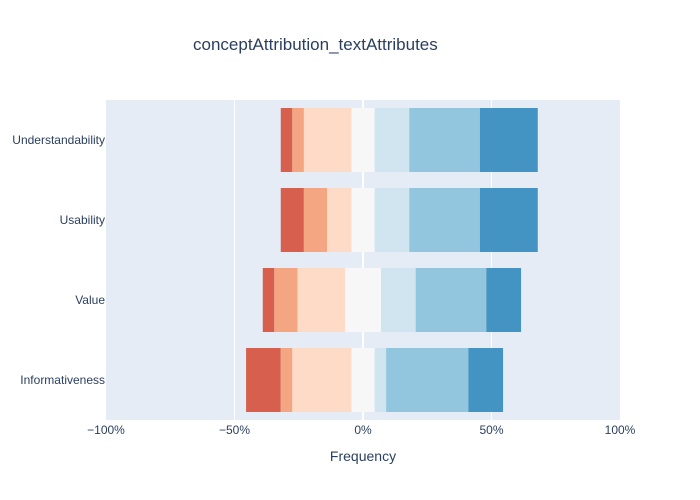  What do you see at coordinates (234, 430) in the screenshot?
I see `x-tick-label: −50%` at bounding box center [234, 430].